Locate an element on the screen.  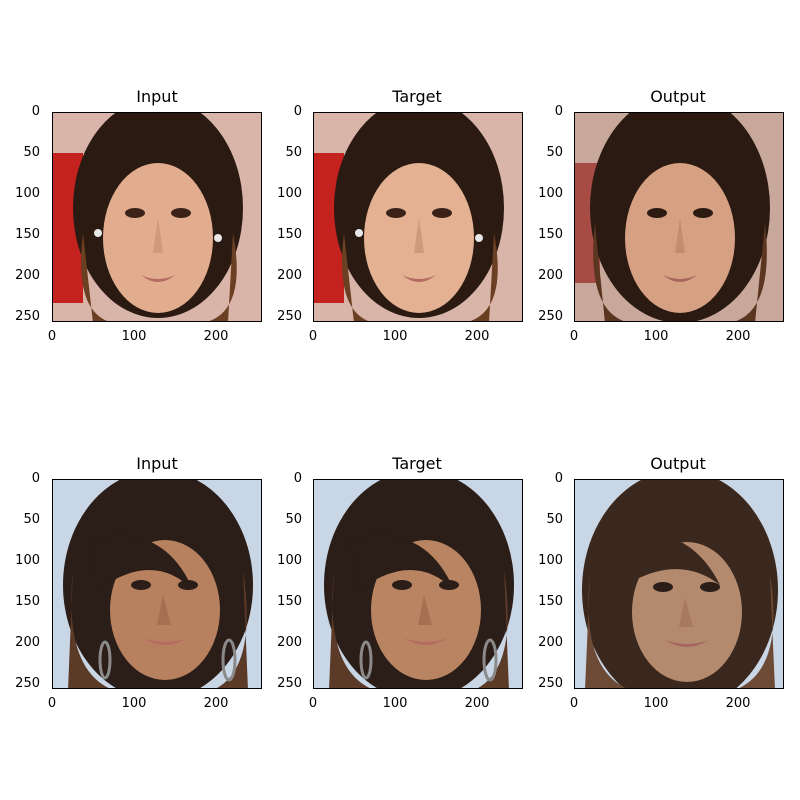
row1-output-title: Output is located at coordinates (678, 96).